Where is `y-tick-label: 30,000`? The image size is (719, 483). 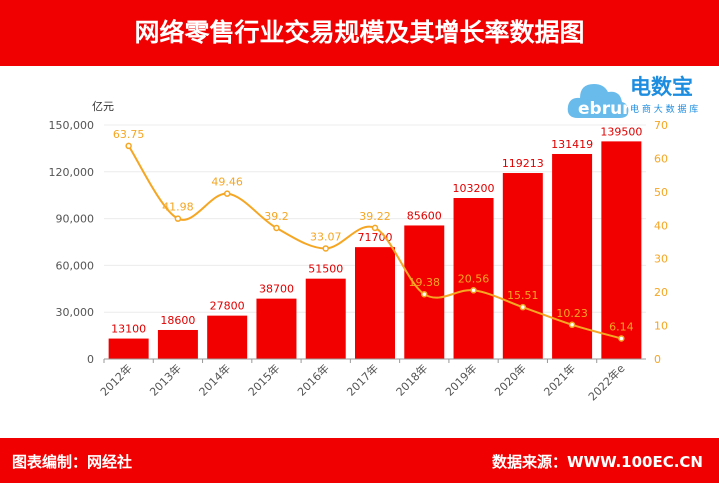 y-tick-label: 30,000 is located at coordinates (75, 312).